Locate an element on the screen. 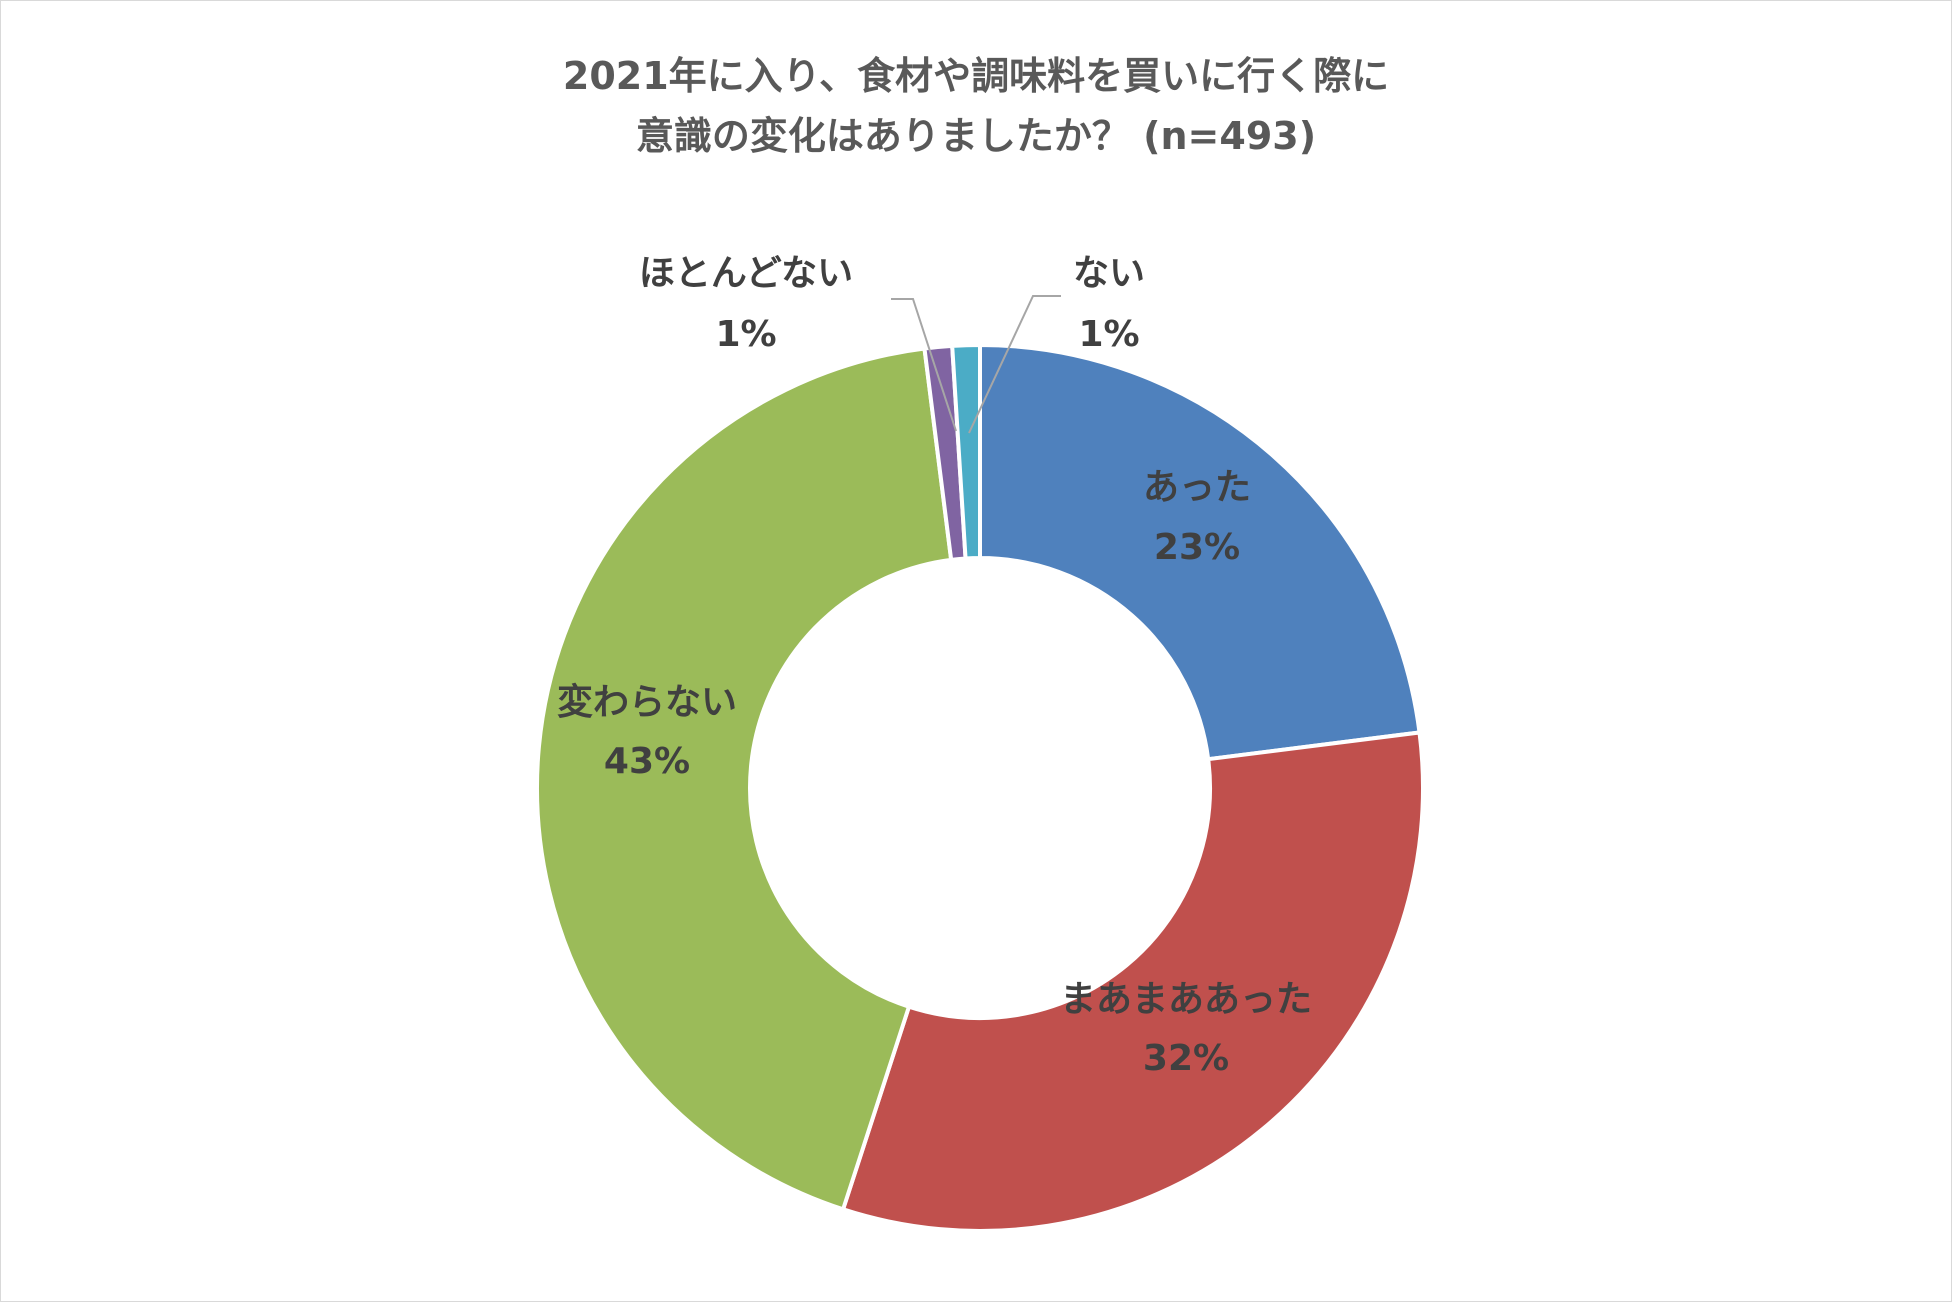 This screenshot has width=1952, height=1302. doughnut-slice-maamaa-atta is located at coordinates (1133, 982).